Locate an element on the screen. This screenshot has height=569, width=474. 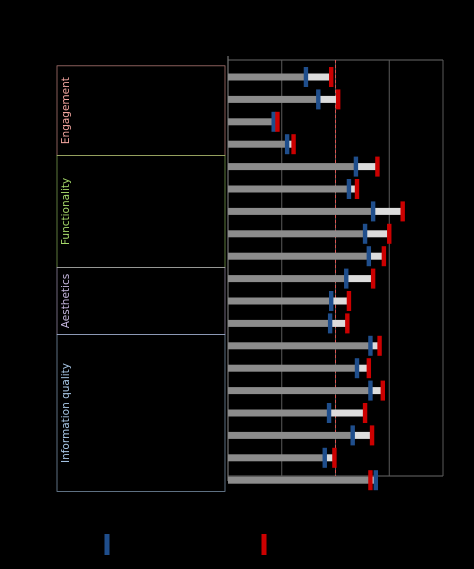
group-label: Functionality is located at coordinates (66, 211).